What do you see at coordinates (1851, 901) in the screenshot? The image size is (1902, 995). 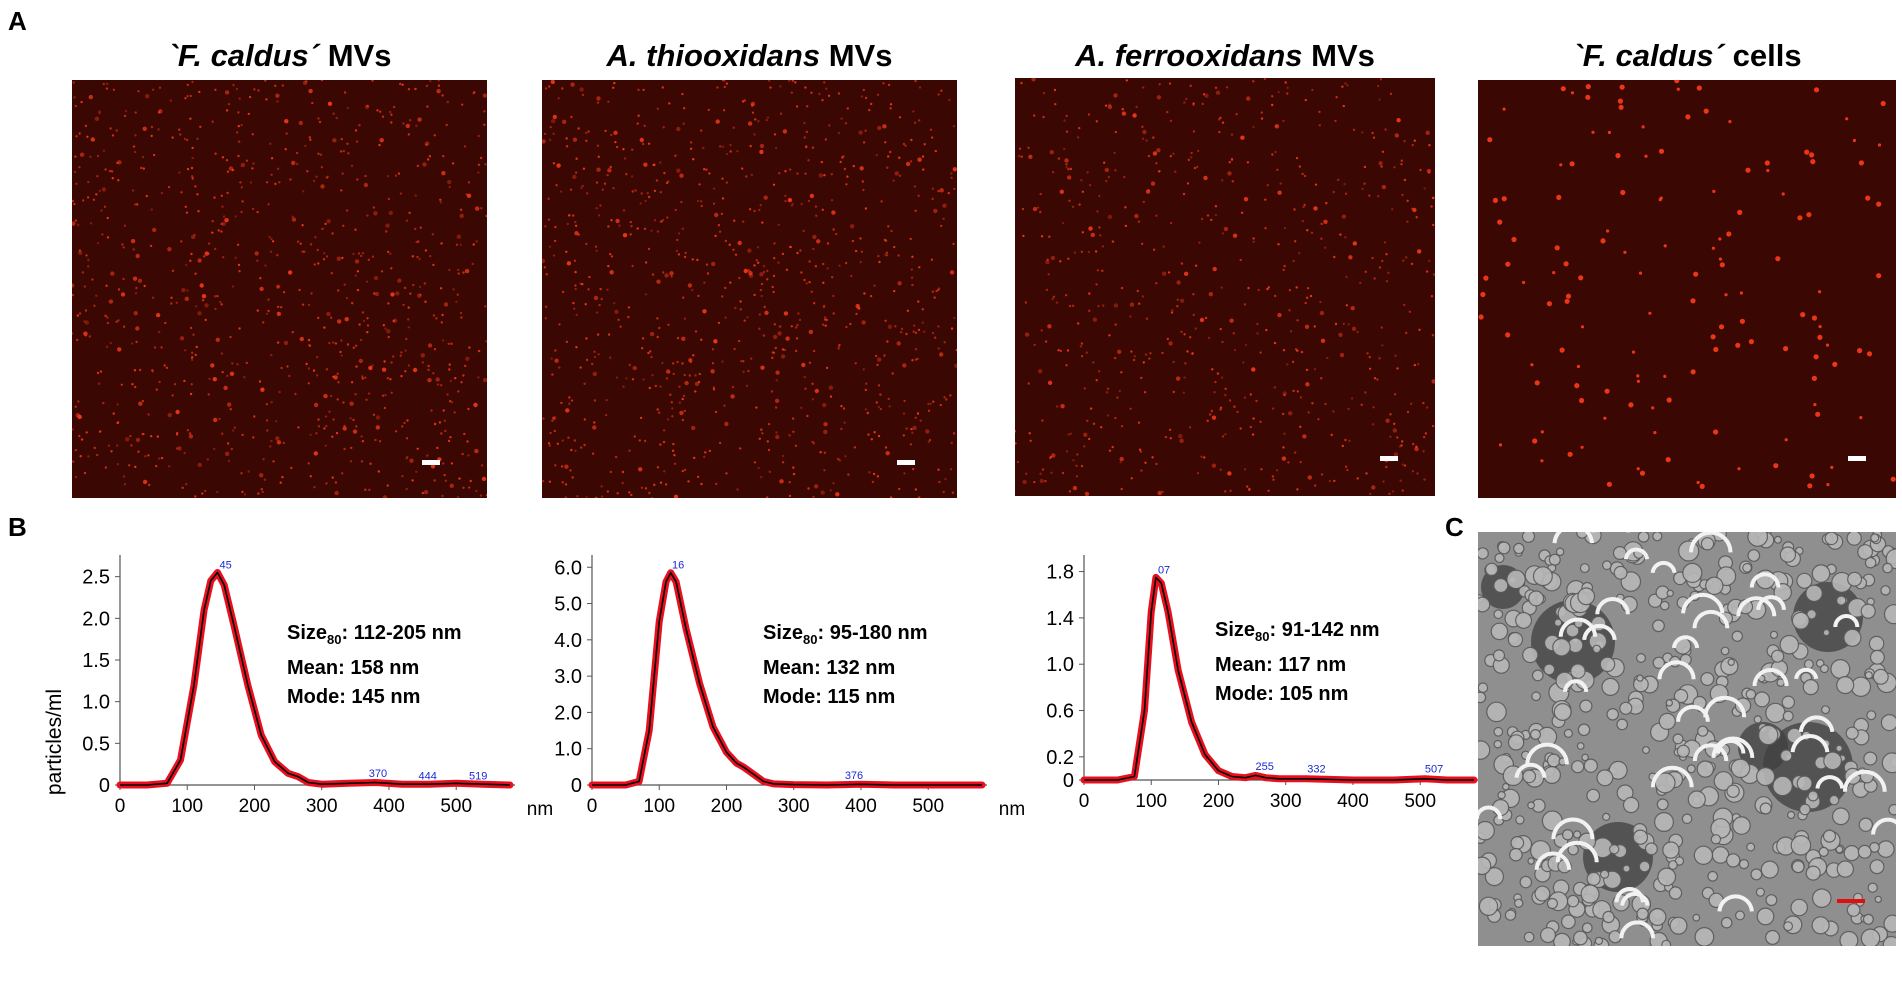 I see `tem-scale-bar` at bounding box center [1851, 901].